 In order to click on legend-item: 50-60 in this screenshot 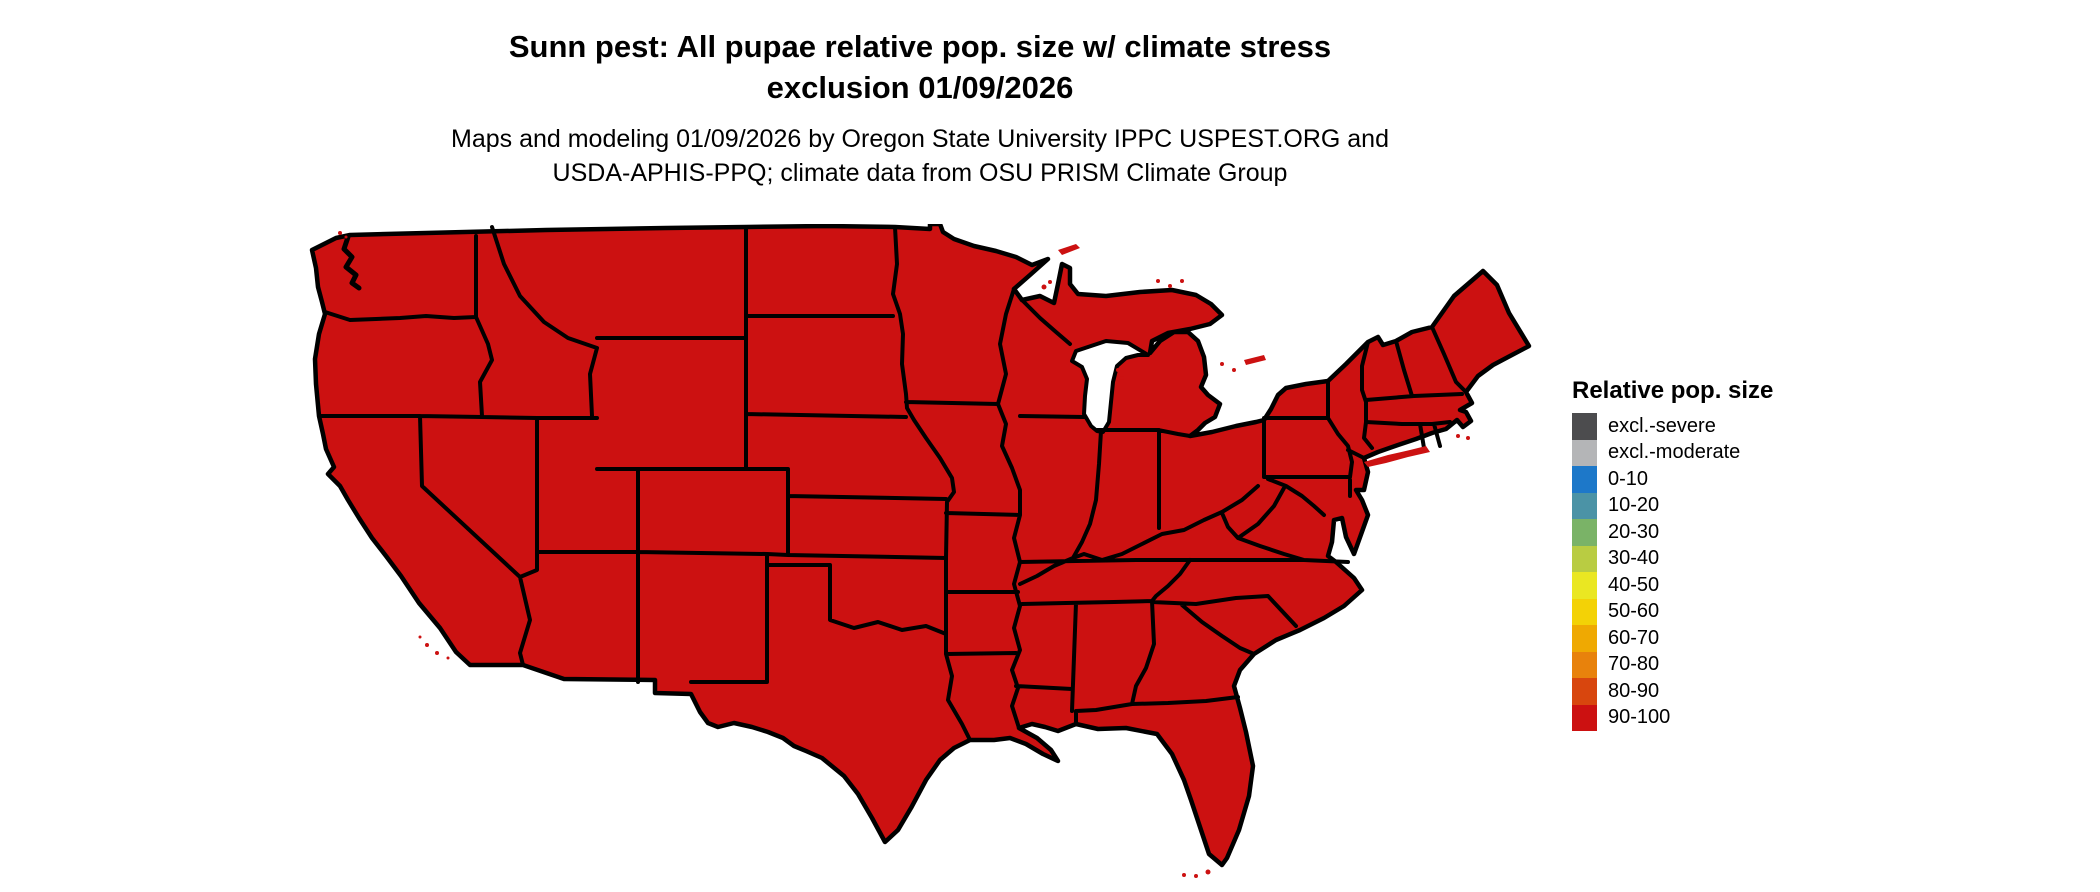, I will do `click(1672, 611)`.